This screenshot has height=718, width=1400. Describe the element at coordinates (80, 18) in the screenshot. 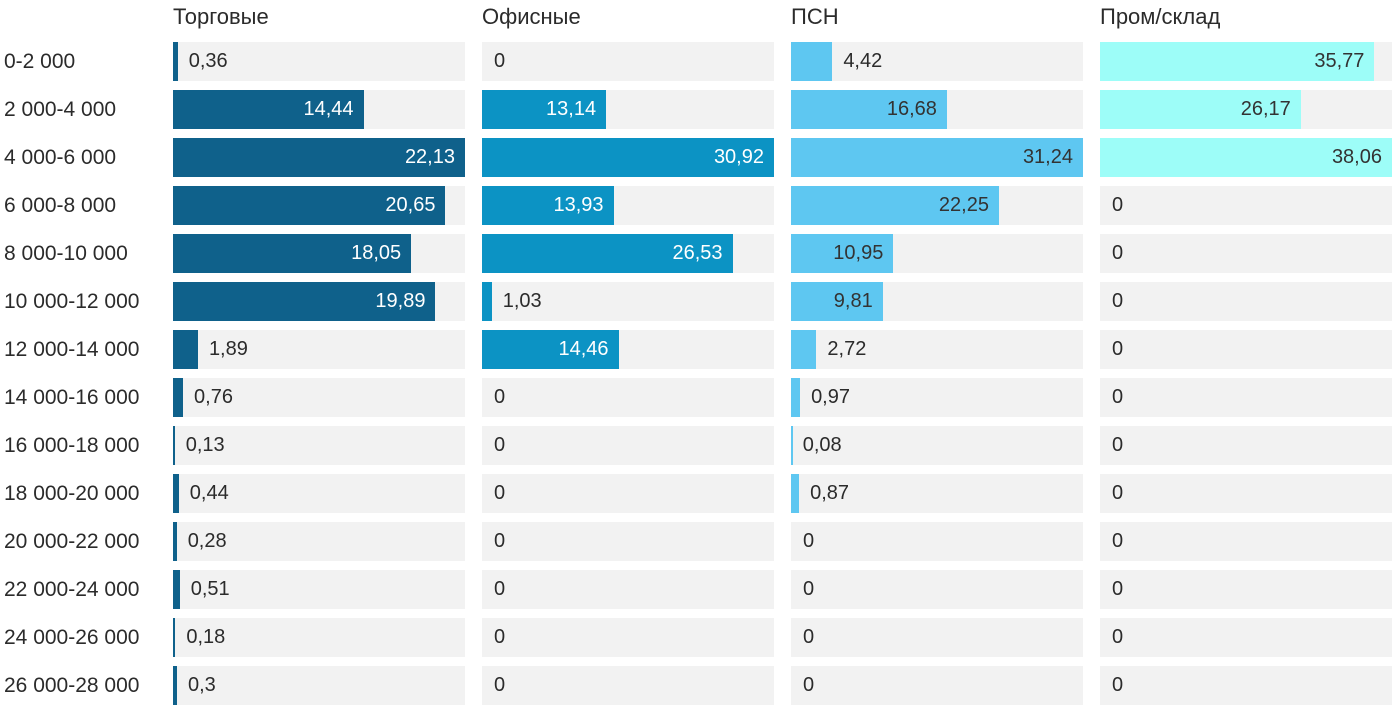

I see `header-spacer` at that location.